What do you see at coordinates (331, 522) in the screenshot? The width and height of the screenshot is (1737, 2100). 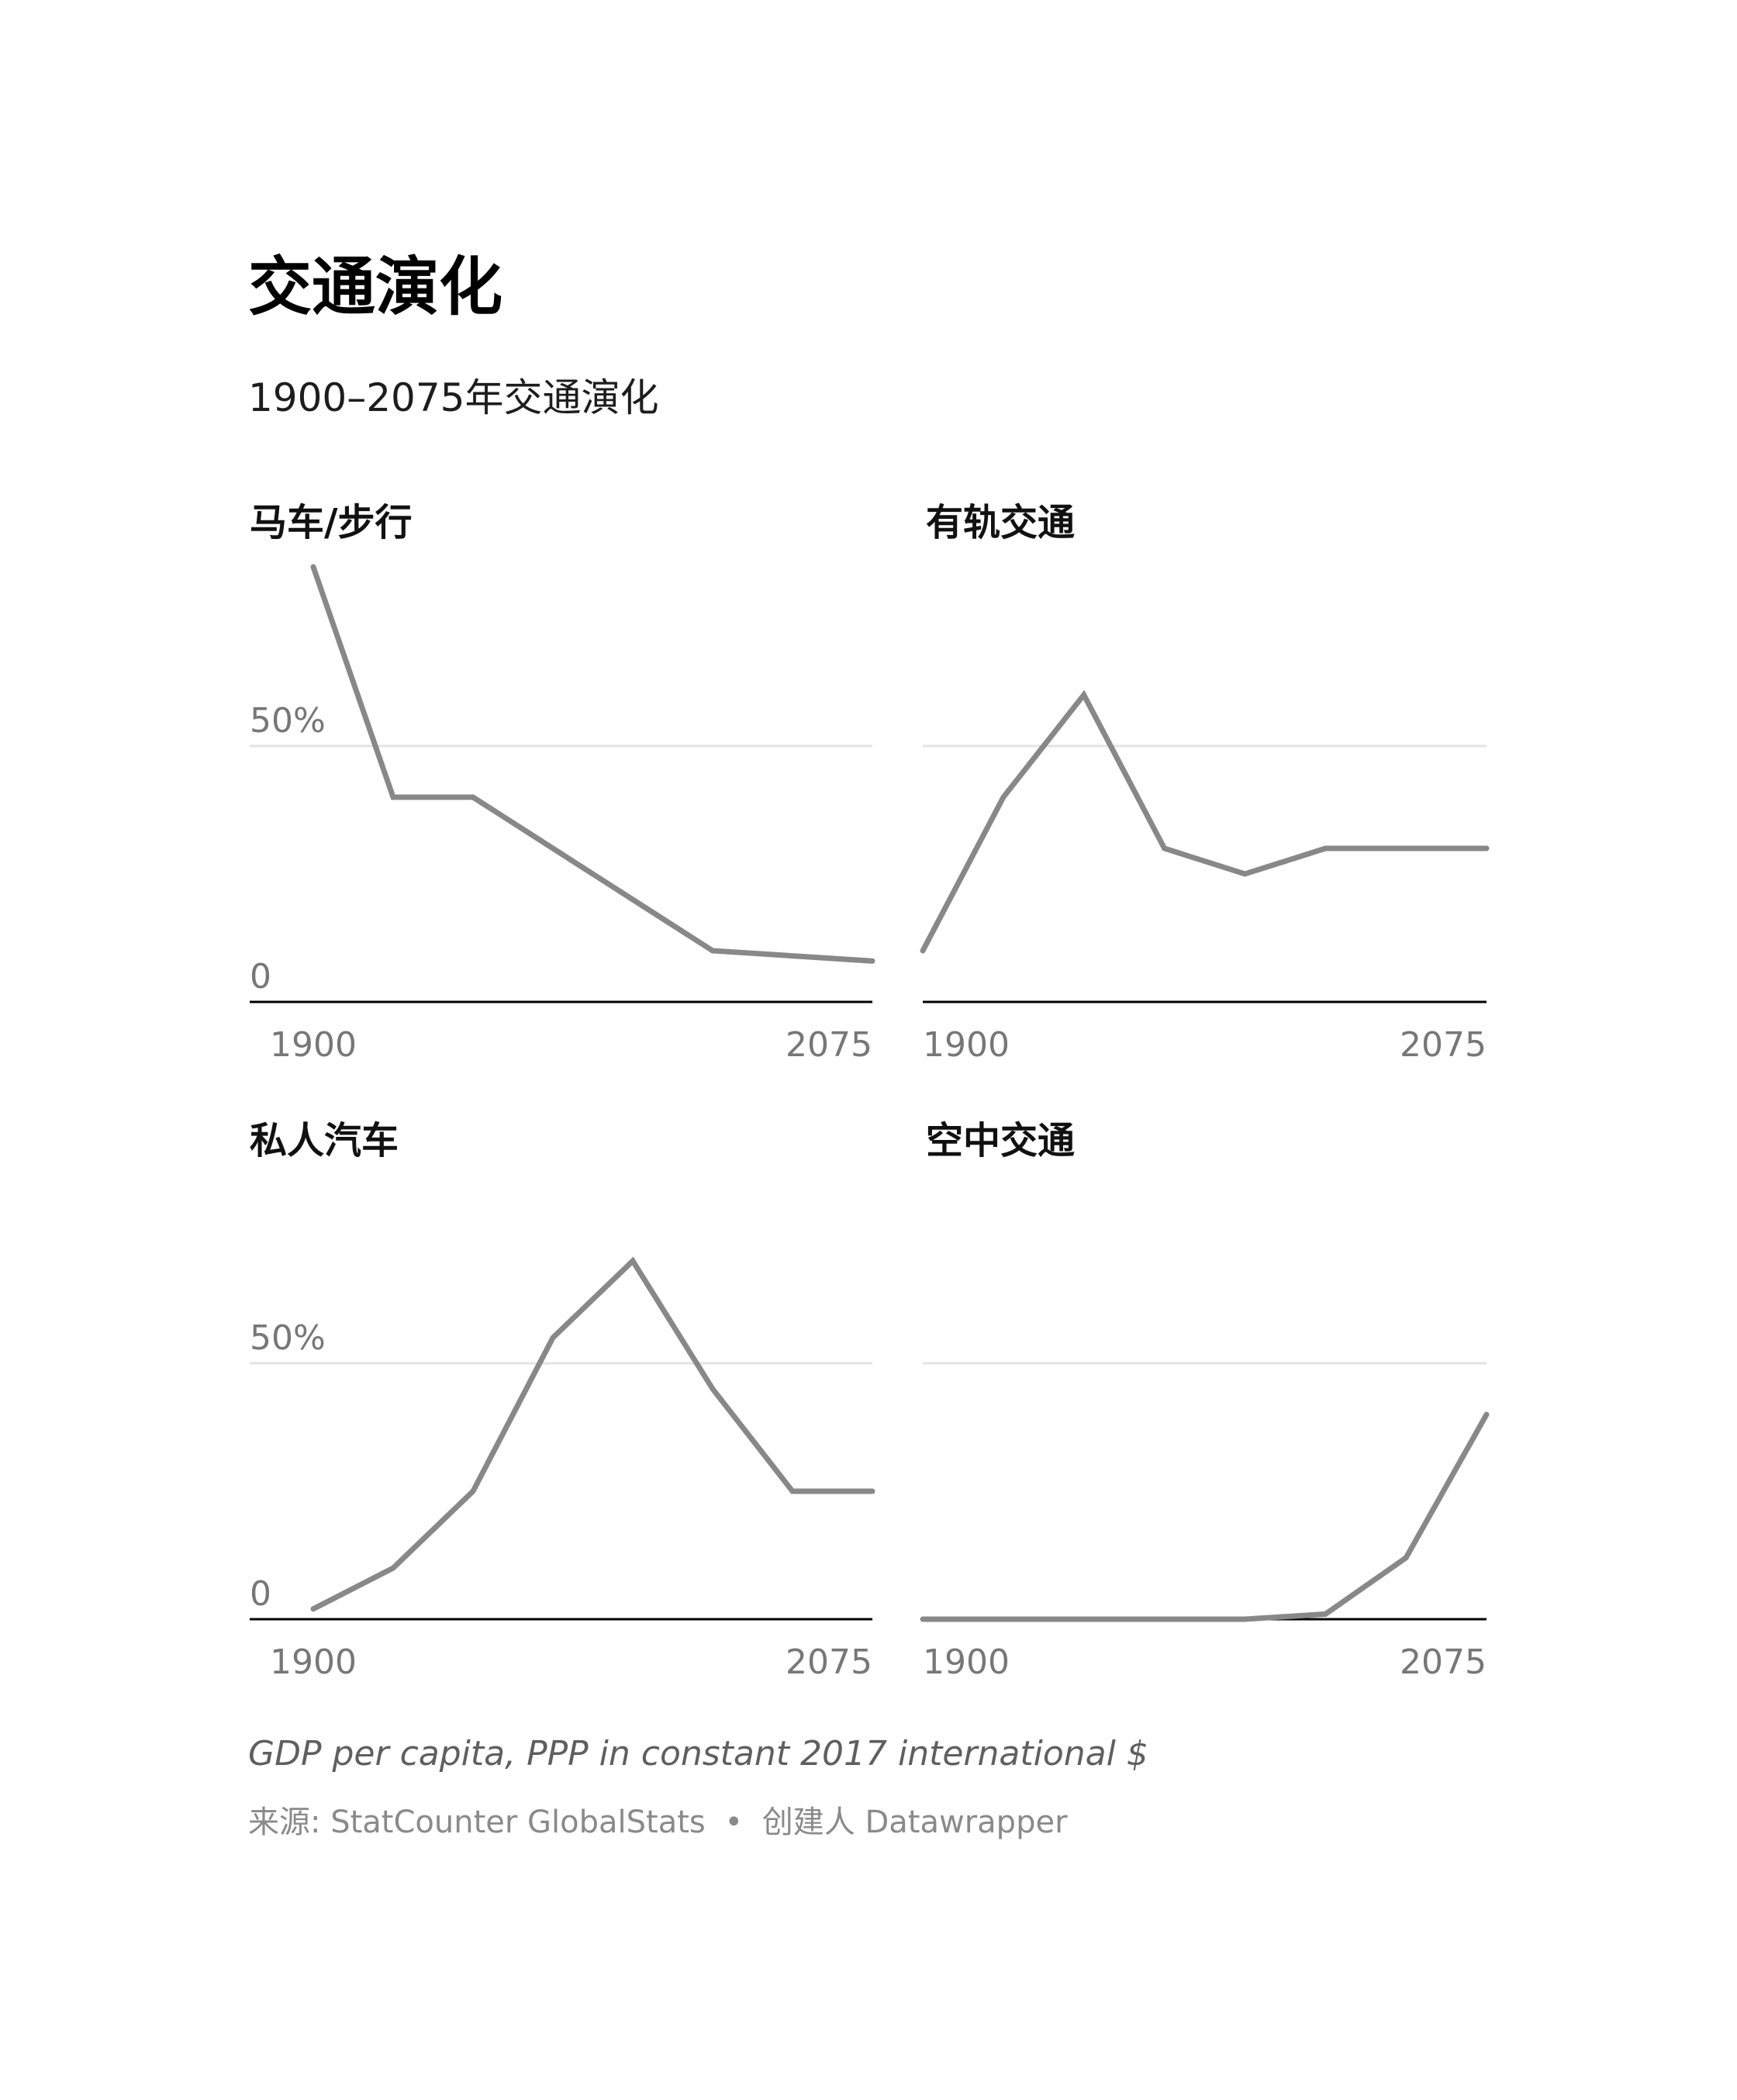 I see `panel-title-carriage-walking: 马车/步行` at bounding box center [331, 522].